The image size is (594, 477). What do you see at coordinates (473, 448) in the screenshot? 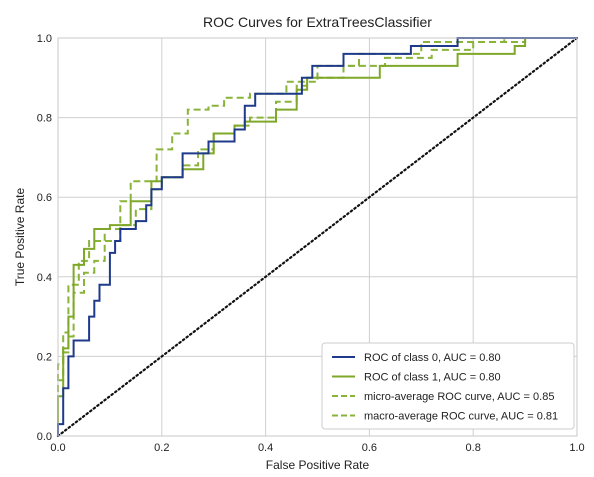
I see `x-tick-label: 0.8` at bounding box center [473, 448].